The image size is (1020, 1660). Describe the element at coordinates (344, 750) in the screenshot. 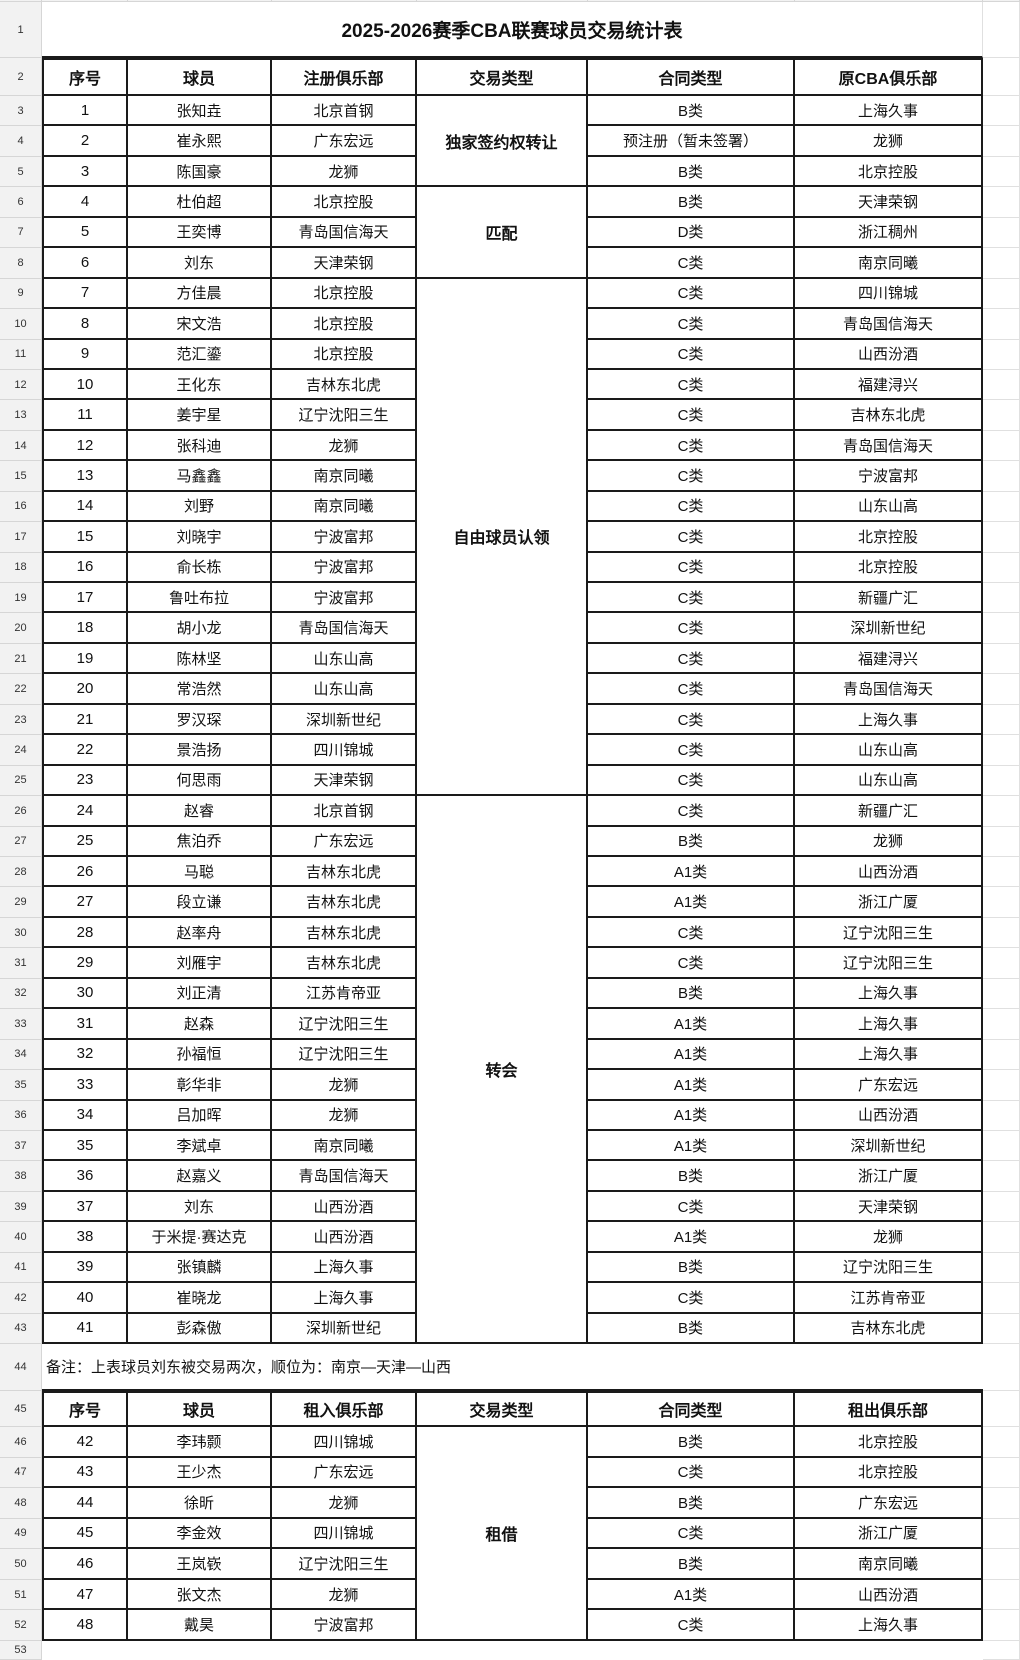

I see `cell-club: 四川锦城` at that location.